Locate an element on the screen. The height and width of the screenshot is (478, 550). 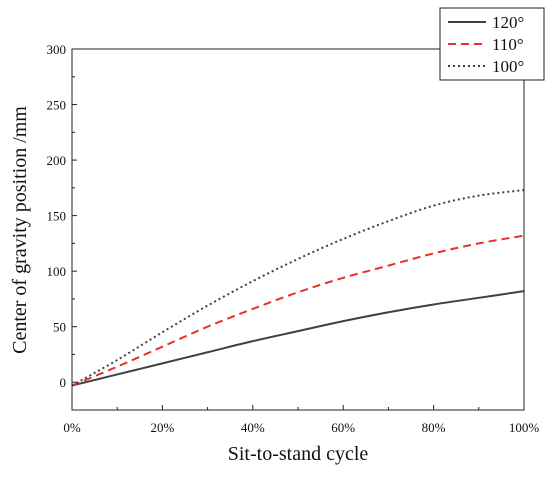
legend-label-2: 100° is located at coordinates (508, 66).